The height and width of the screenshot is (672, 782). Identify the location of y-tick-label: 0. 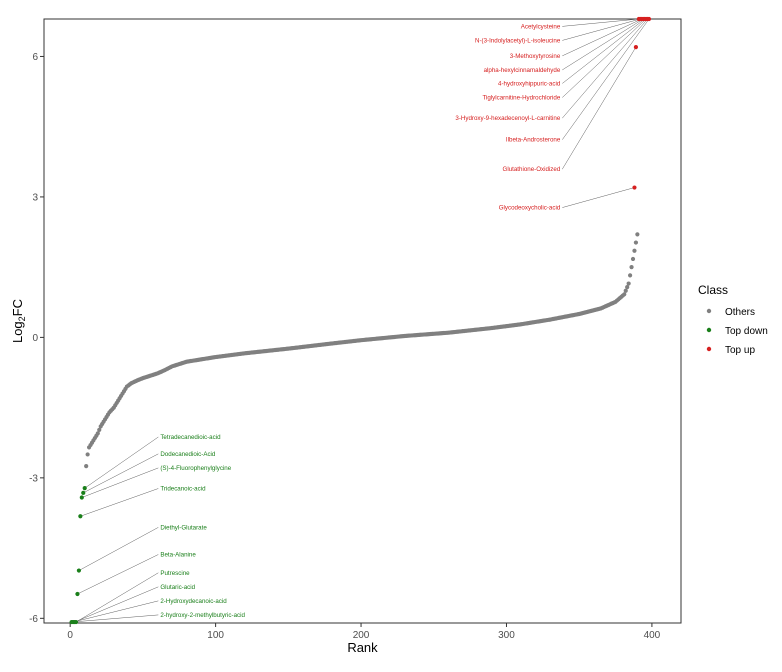
(35, 338).